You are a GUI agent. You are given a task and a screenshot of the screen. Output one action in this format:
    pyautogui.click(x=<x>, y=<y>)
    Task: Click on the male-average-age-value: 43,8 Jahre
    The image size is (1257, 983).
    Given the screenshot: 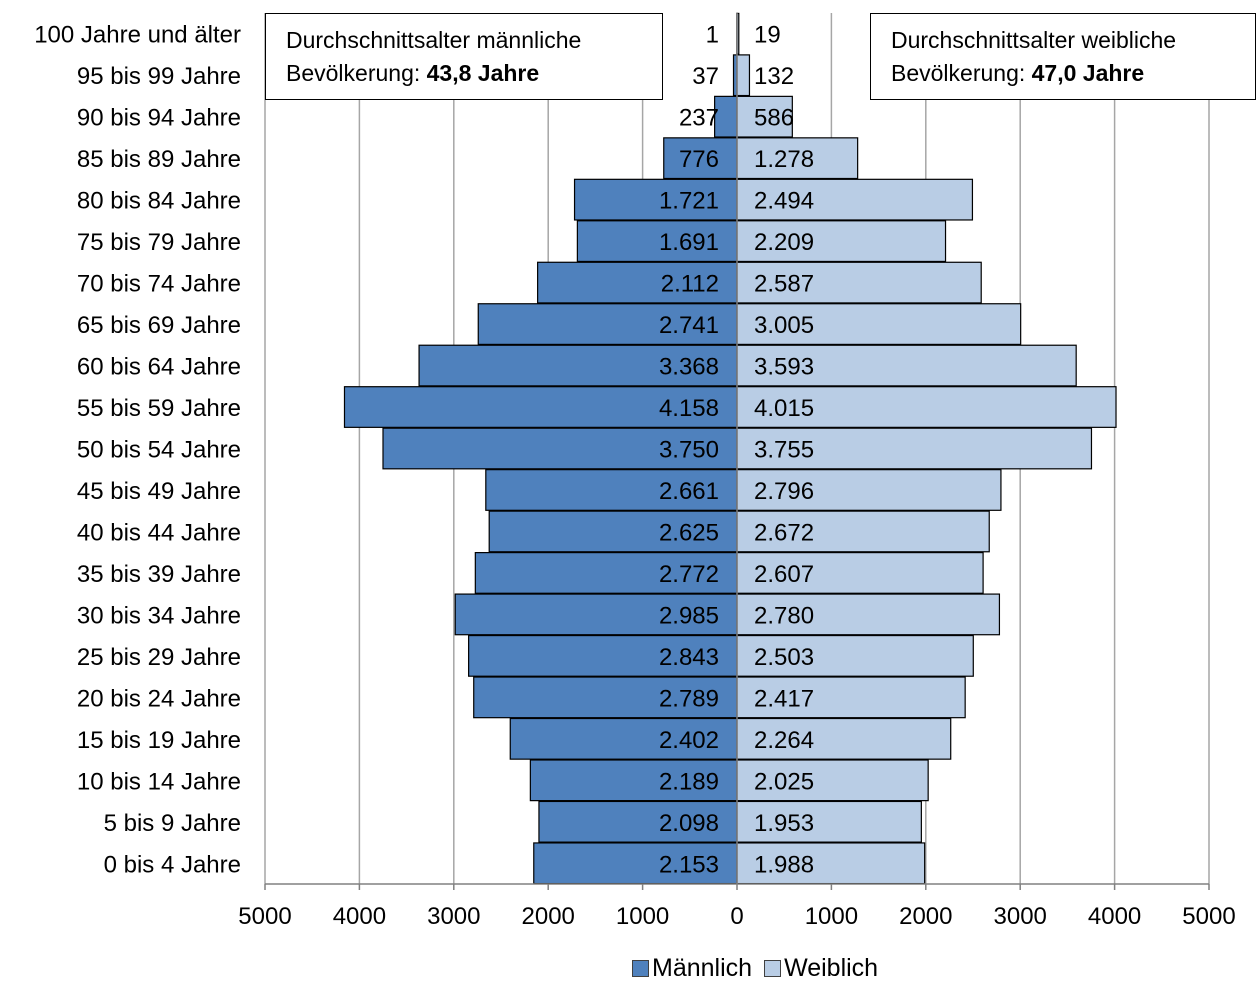 What is the action you would take?
    pyautogui.click(x=483, y=73)
    